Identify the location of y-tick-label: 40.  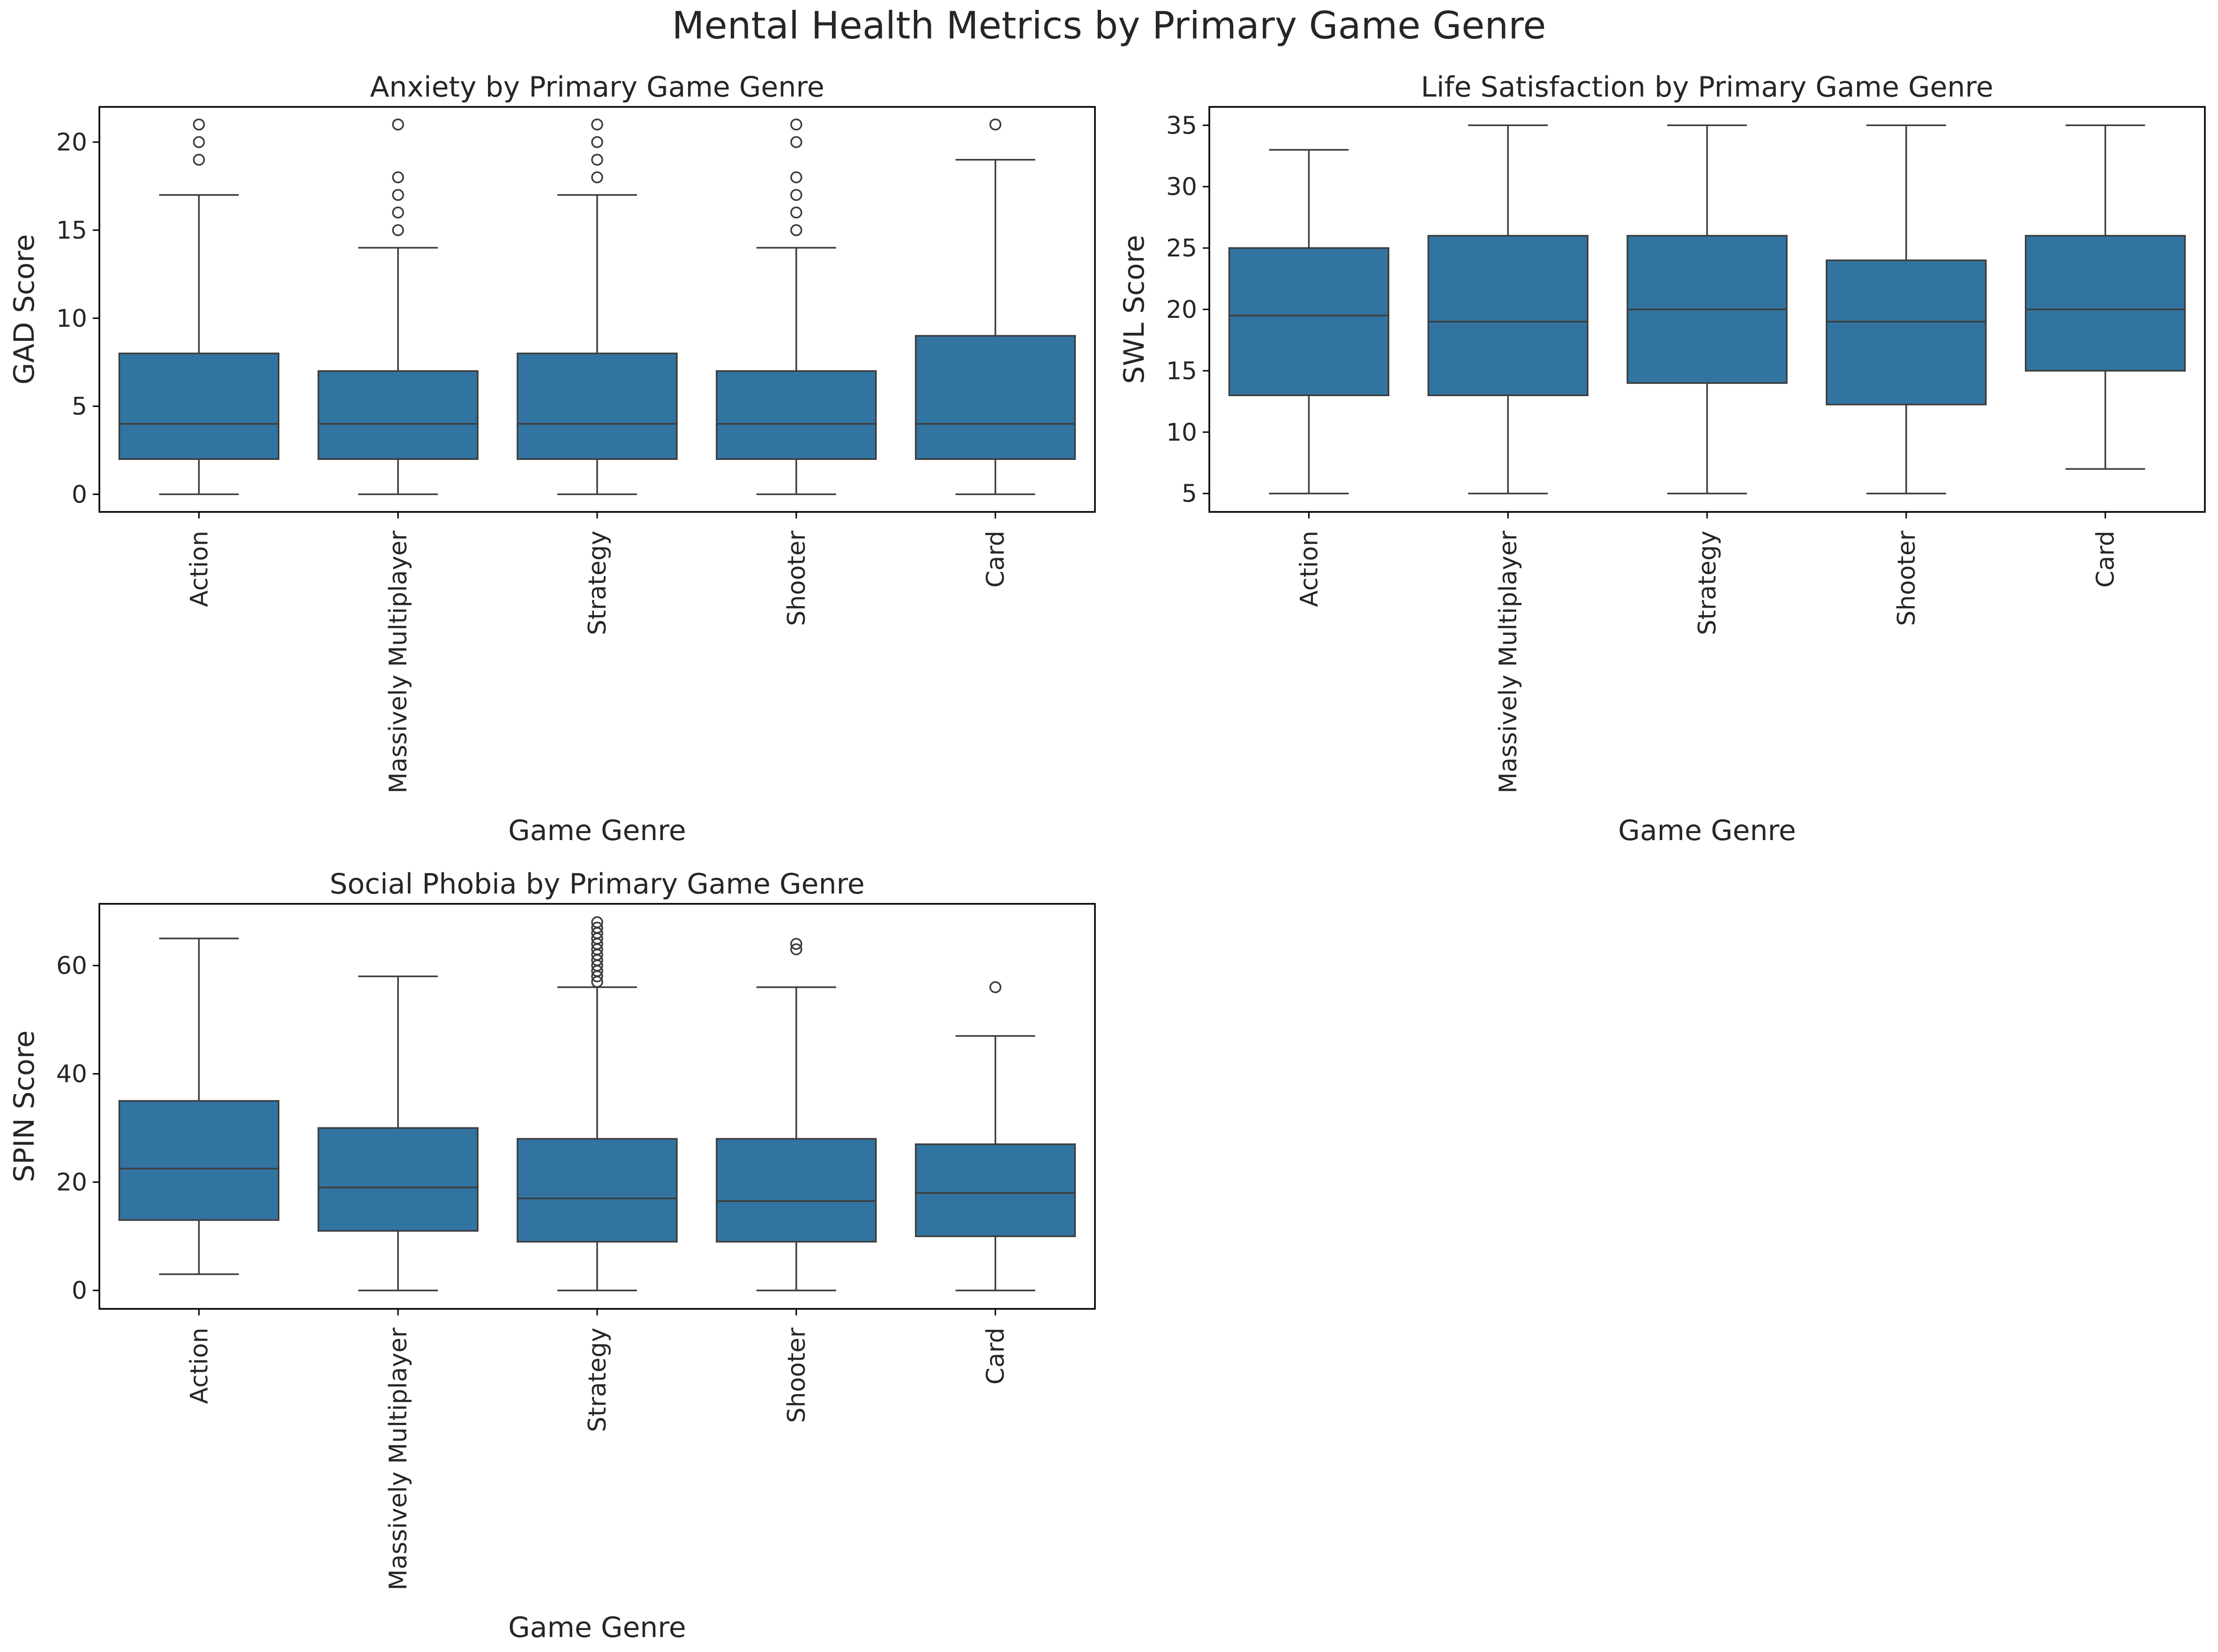
(71, 1074).